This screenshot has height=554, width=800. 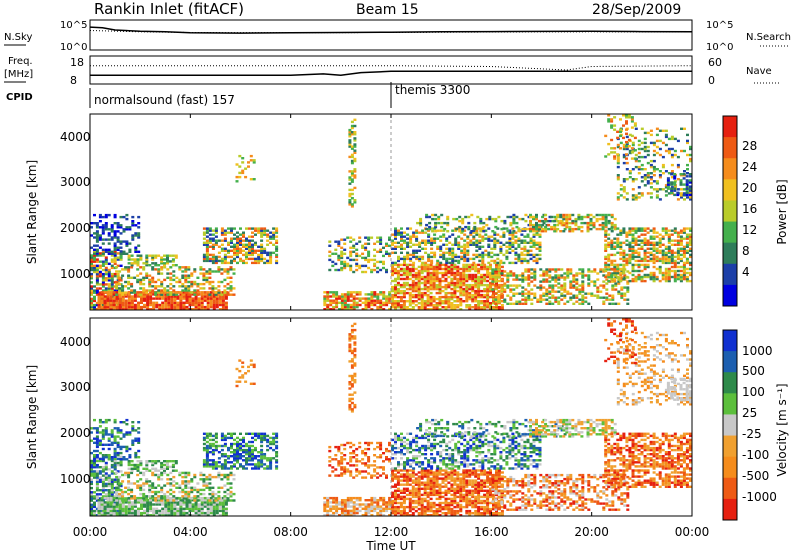 I want to click on power-ylabel: Slant Range [km], so click(x=32, y=212).